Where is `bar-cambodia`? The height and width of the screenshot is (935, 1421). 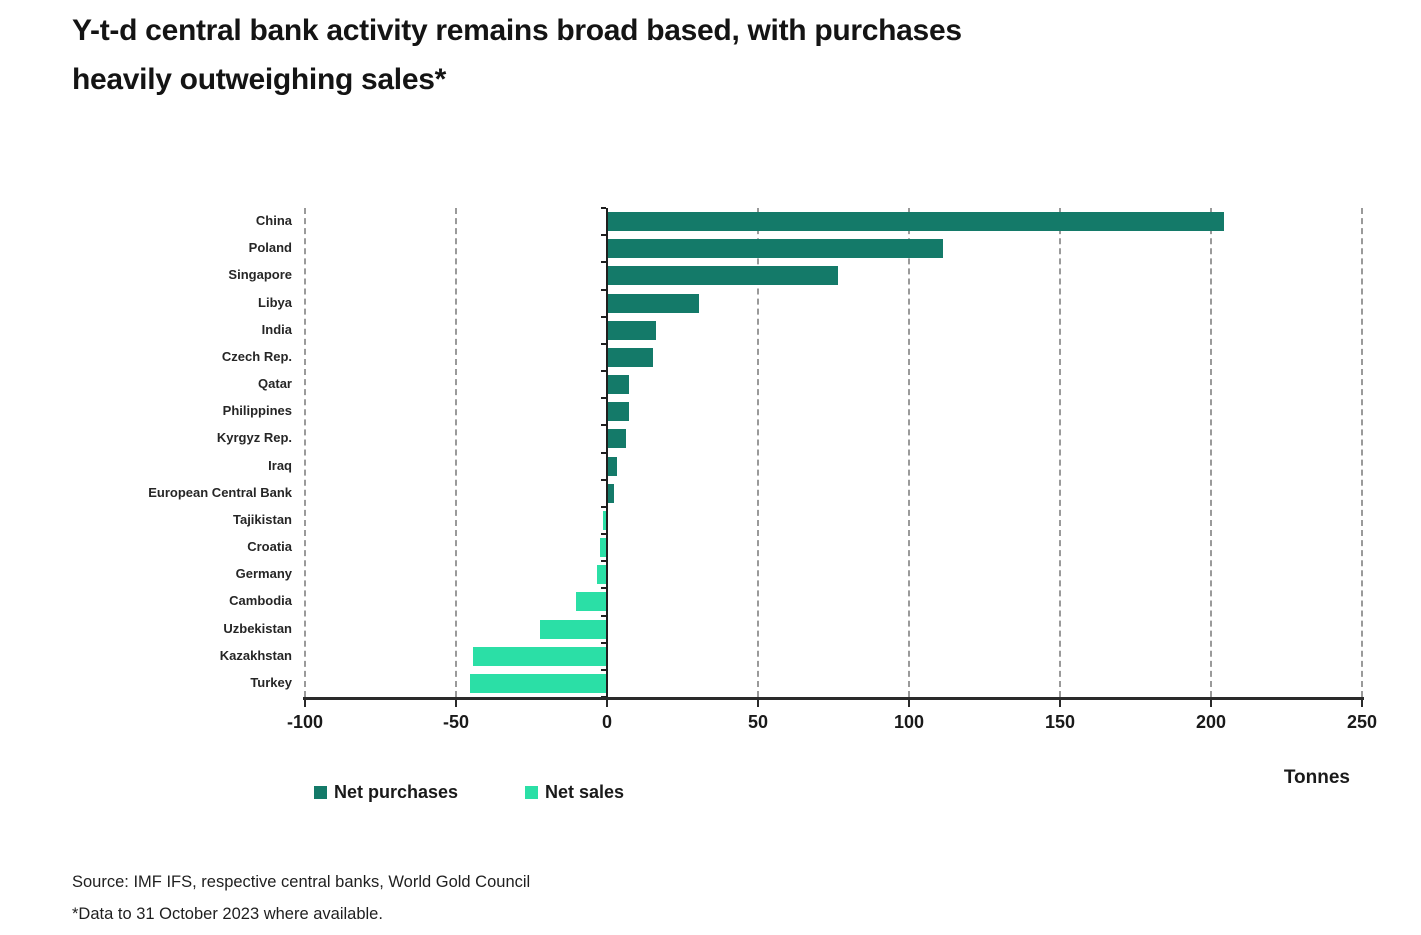
bar-cambodia is located at coordinates (590, 602).